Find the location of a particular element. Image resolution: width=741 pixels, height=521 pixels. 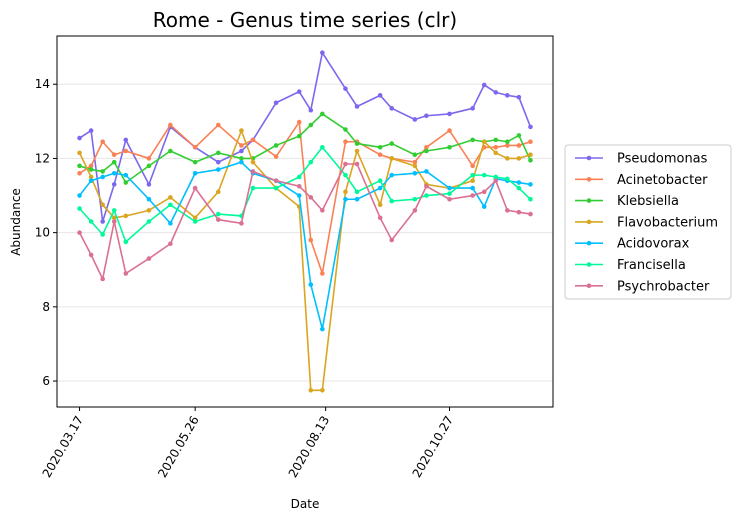

legend-label: Acinetobacter is located at coordinates (662, 180).